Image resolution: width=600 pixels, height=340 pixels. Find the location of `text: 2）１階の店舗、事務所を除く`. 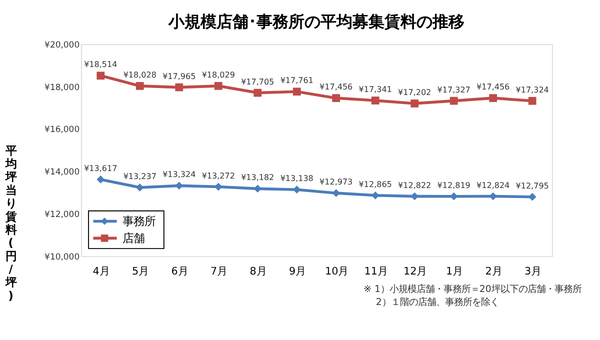

text: 2）１階の店舗、事務所を除く is located at coordinates (437, 302).